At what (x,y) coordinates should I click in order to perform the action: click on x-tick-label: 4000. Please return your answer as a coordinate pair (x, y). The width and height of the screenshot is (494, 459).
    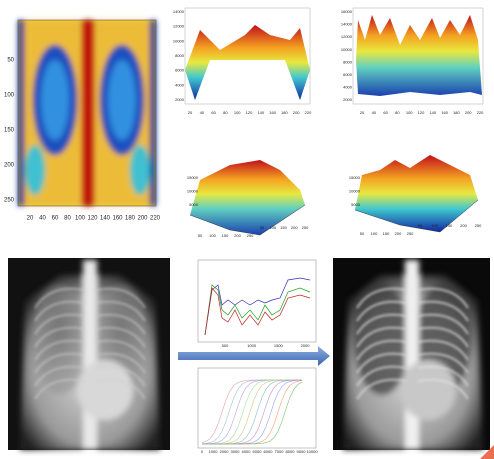
    Looking at the image, I should click on (247, 451).